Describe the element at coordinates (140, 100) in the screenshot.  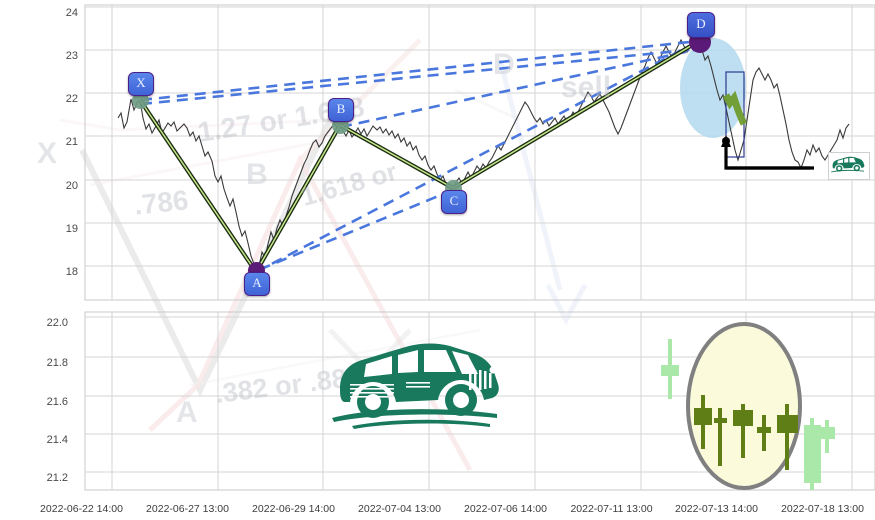
I see `pattern-point-x-dot` at that location.